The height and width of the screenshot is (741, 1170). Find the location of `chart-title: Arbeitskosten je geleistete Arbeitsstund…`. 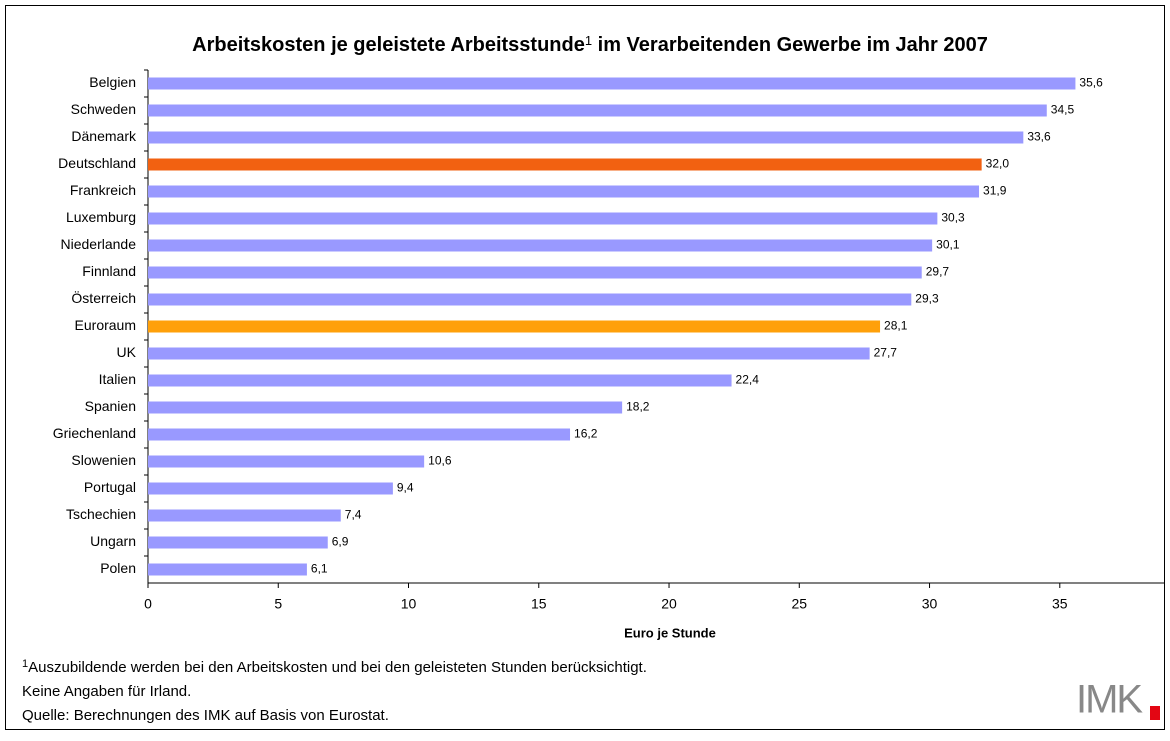

chart-title: Arbeitskosten je geleistete Arbeitsstund… is located at coordinates (590, 44).